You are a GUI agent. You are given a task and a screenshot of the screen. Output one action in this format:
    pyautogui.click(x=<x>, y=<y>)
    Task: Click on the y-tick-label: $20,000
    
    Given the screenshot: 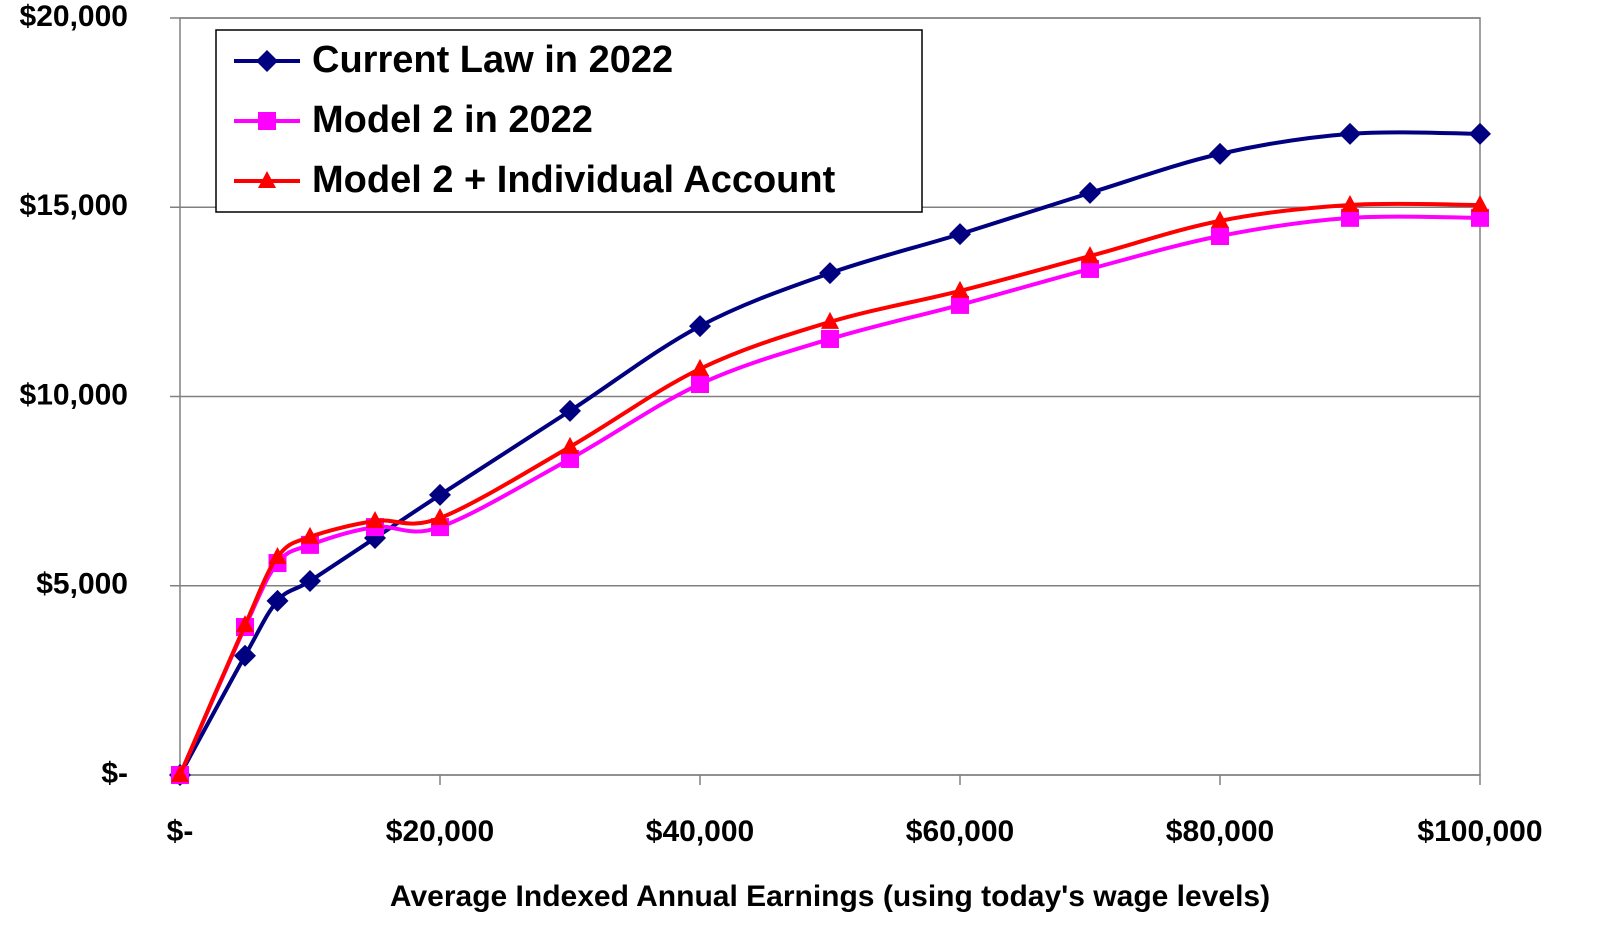 What is the action you would take?
    pyautogui.click(x=74, y=16)
    